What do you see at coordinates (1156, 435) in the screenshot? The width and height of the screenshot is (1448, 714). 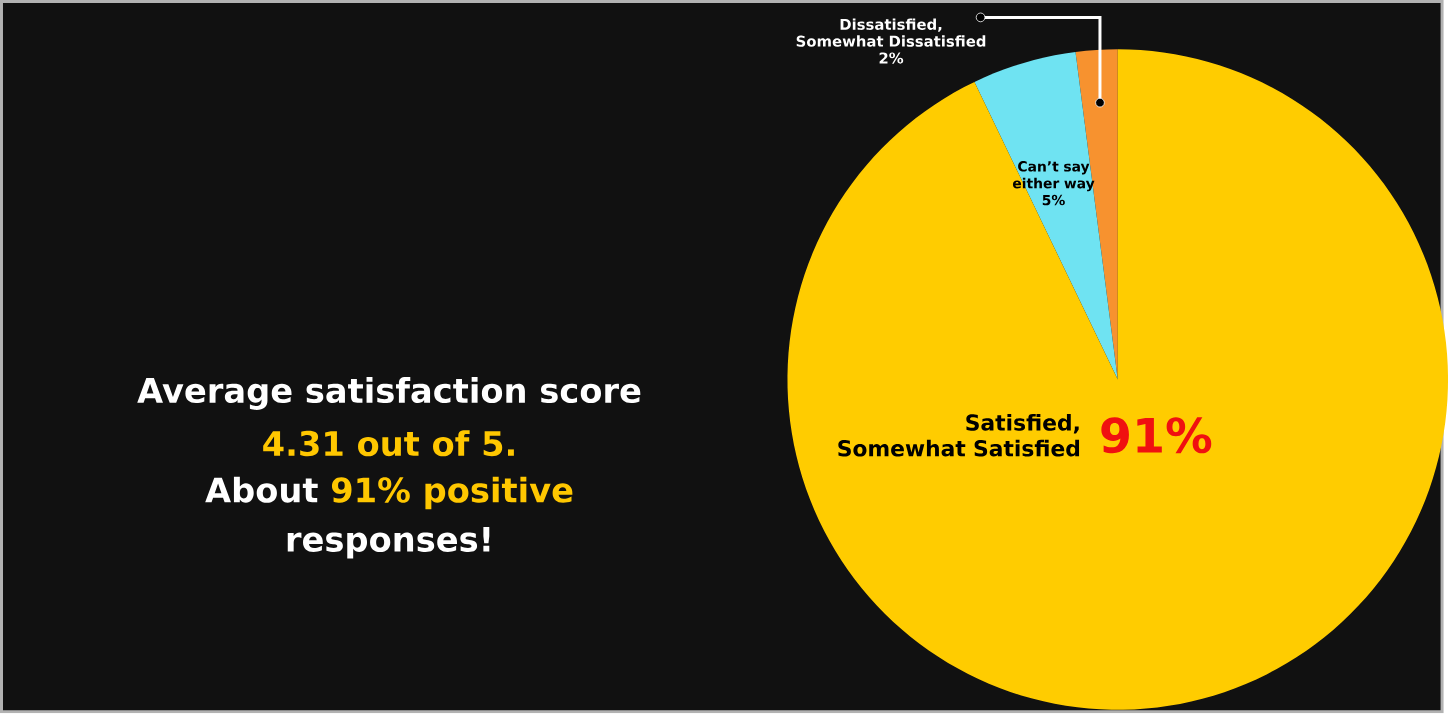 I see `data-label: 91%` at bounding box center [1156, 435].